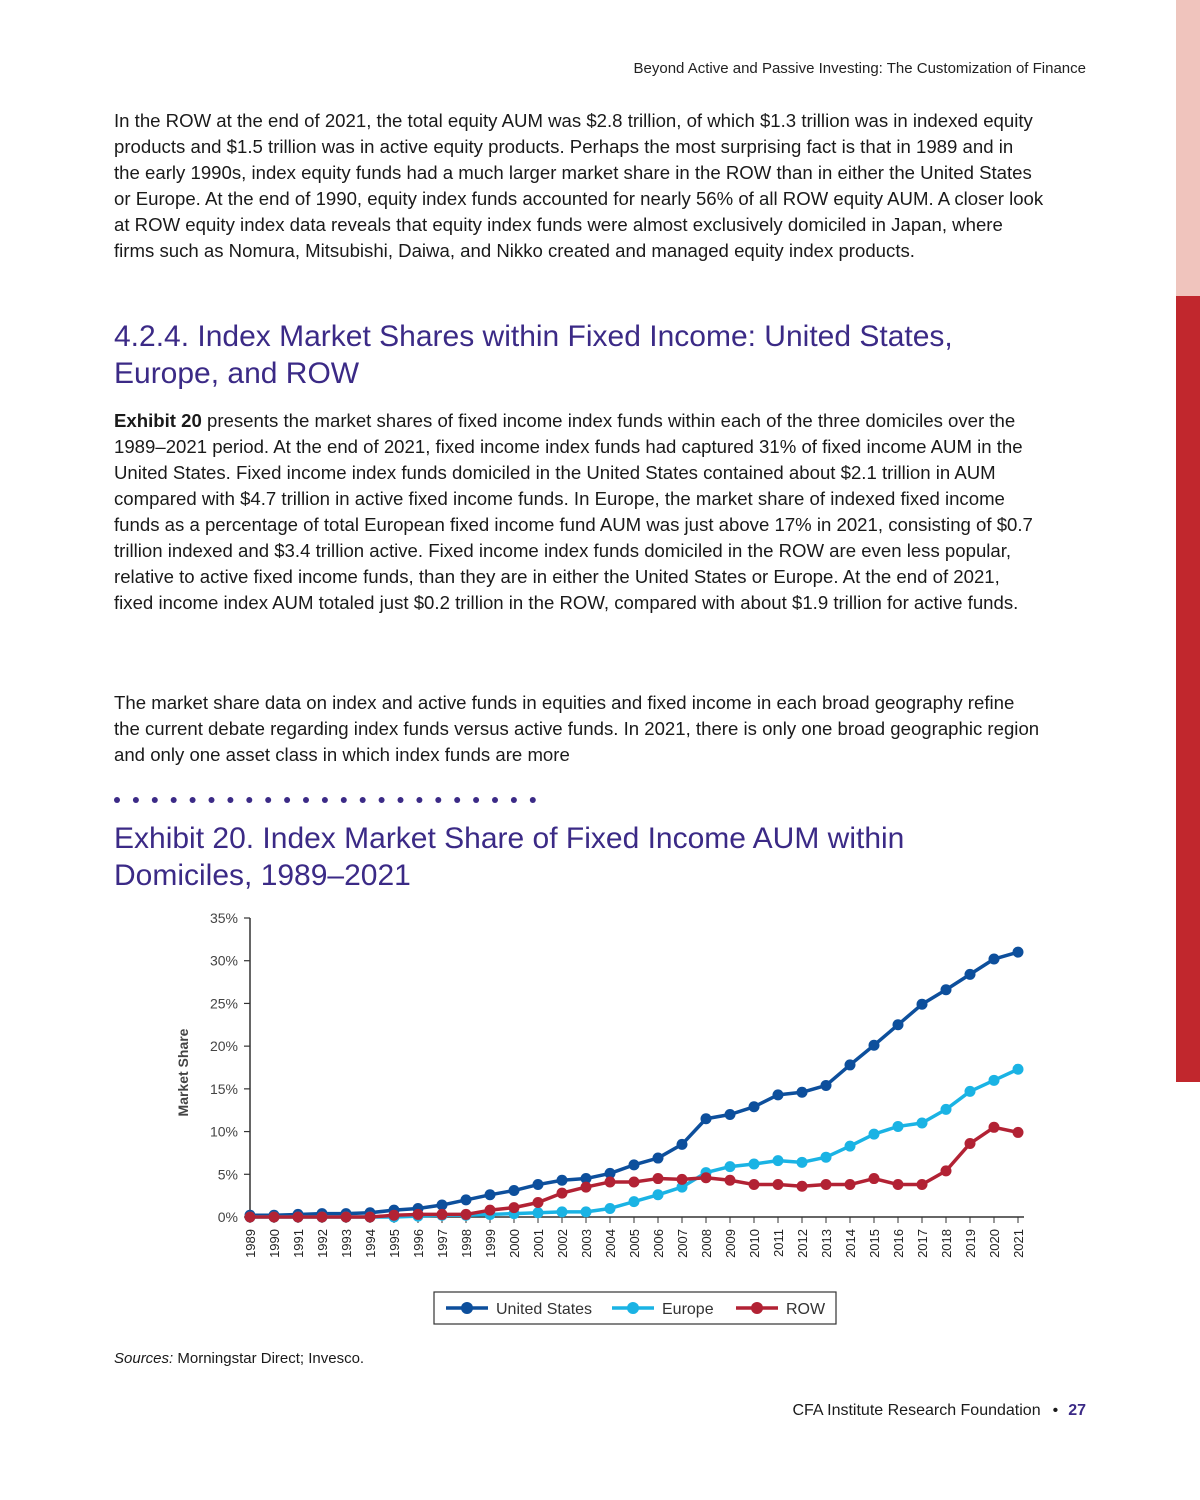 The width and height of the screenshot is (1200, 1500). What do you see at coordinates (514, 1243) in the screenshot?
I see `x-tick-label: 2000` at bounding box center [514, 1243].